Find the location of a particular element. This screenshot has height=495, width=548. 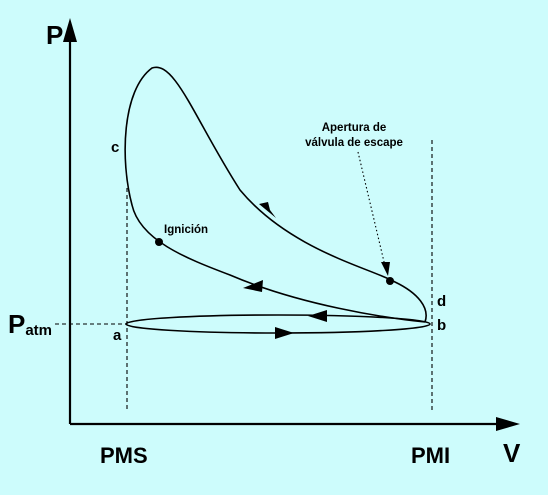

expansion-arrow is located at coordinates (267, 210).